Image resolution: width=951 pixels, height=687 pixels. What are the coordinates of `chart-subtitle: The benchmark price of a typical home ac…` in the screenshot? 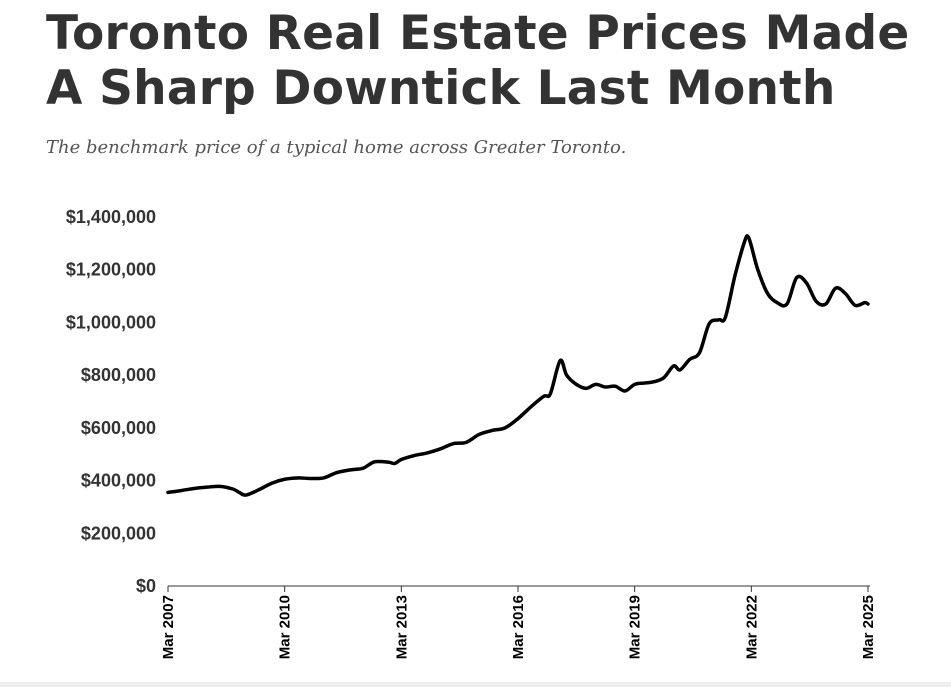 It's located at (336, 147).